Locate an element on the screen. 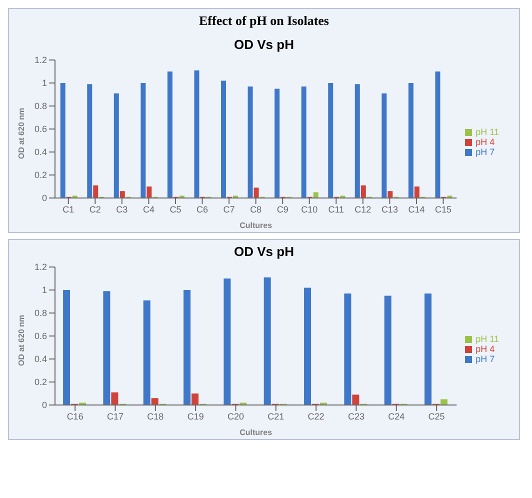 Image resolution: width=532 pixels, height=498 pixels. x-tick-label: C6 is located at coordinates (202, 209).